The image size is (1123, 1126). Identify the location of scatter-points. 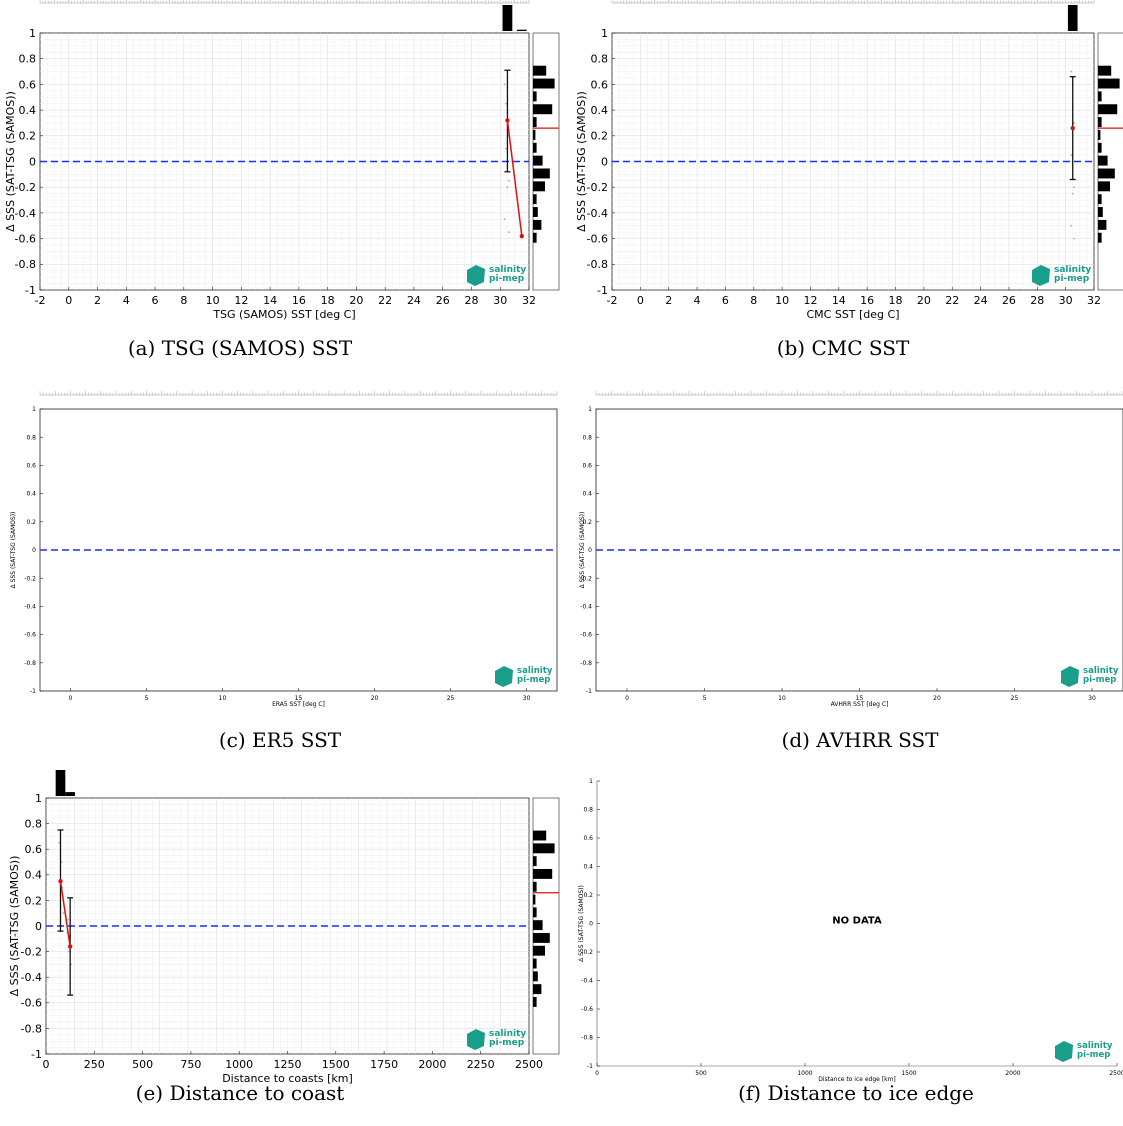
(1073, 155).